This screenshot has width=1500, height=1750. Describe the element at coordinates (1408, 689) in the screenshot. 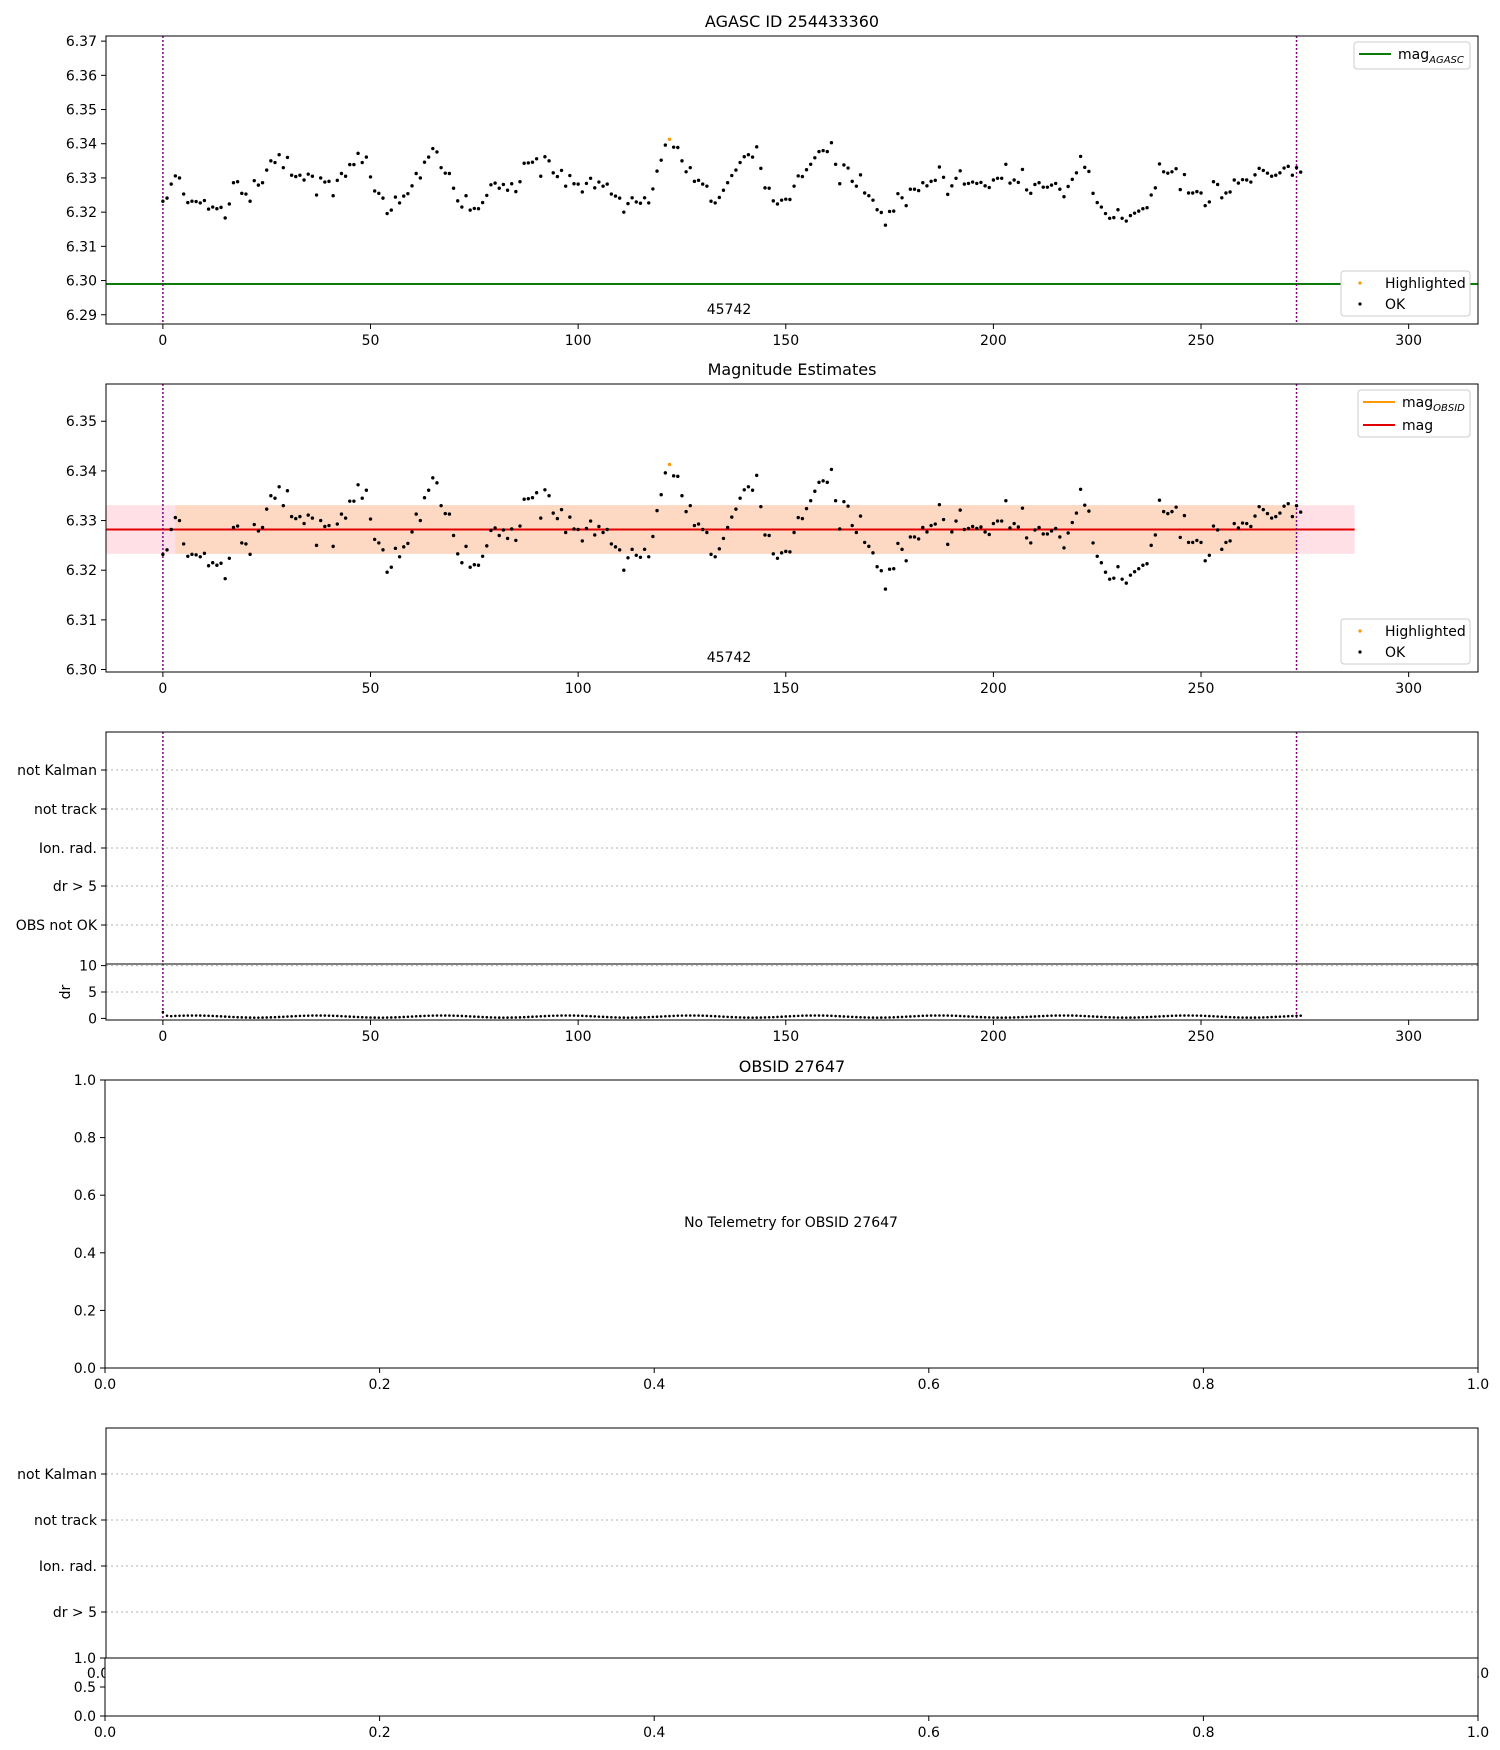

I see `x-tick-label: 300` at that location.